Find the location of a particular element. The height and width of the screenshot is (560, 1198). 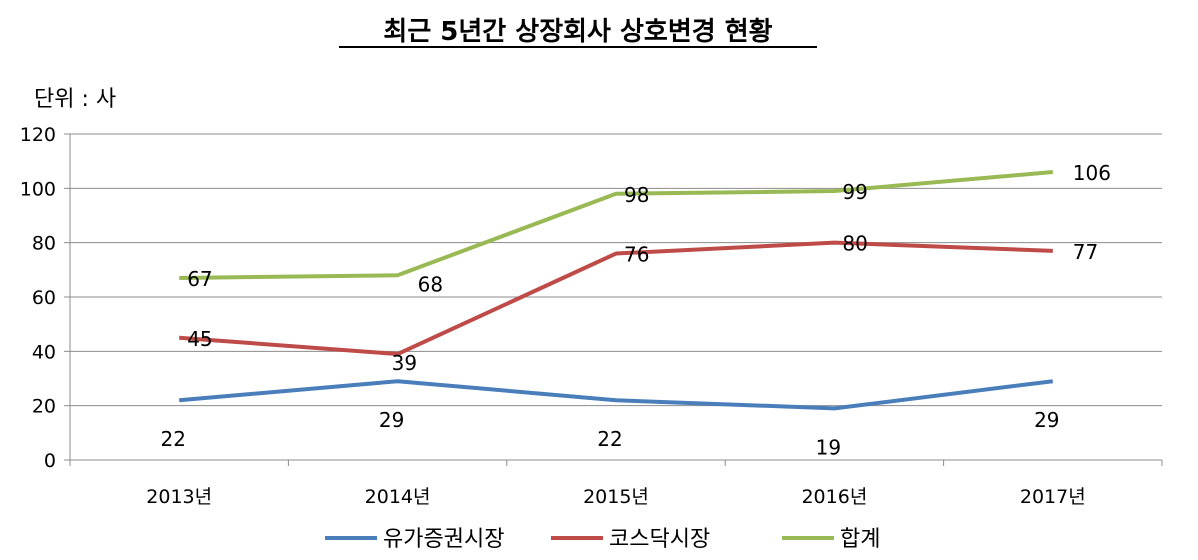

x-tick-label: 2015년 is located at coordinates (616, 497).